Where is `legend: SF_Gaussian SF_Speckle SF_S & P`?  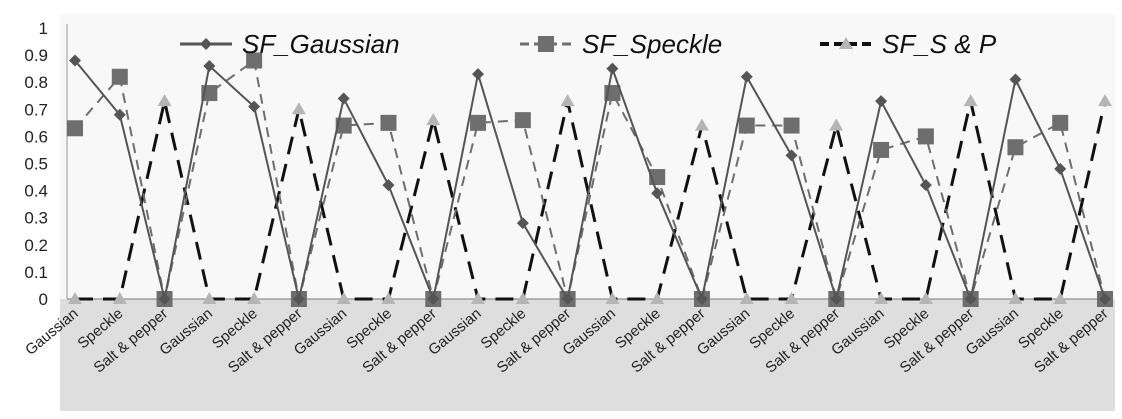 legend: SF_Gaussian SF_Speckle SF_S & P is located at coordinates (588, 44).